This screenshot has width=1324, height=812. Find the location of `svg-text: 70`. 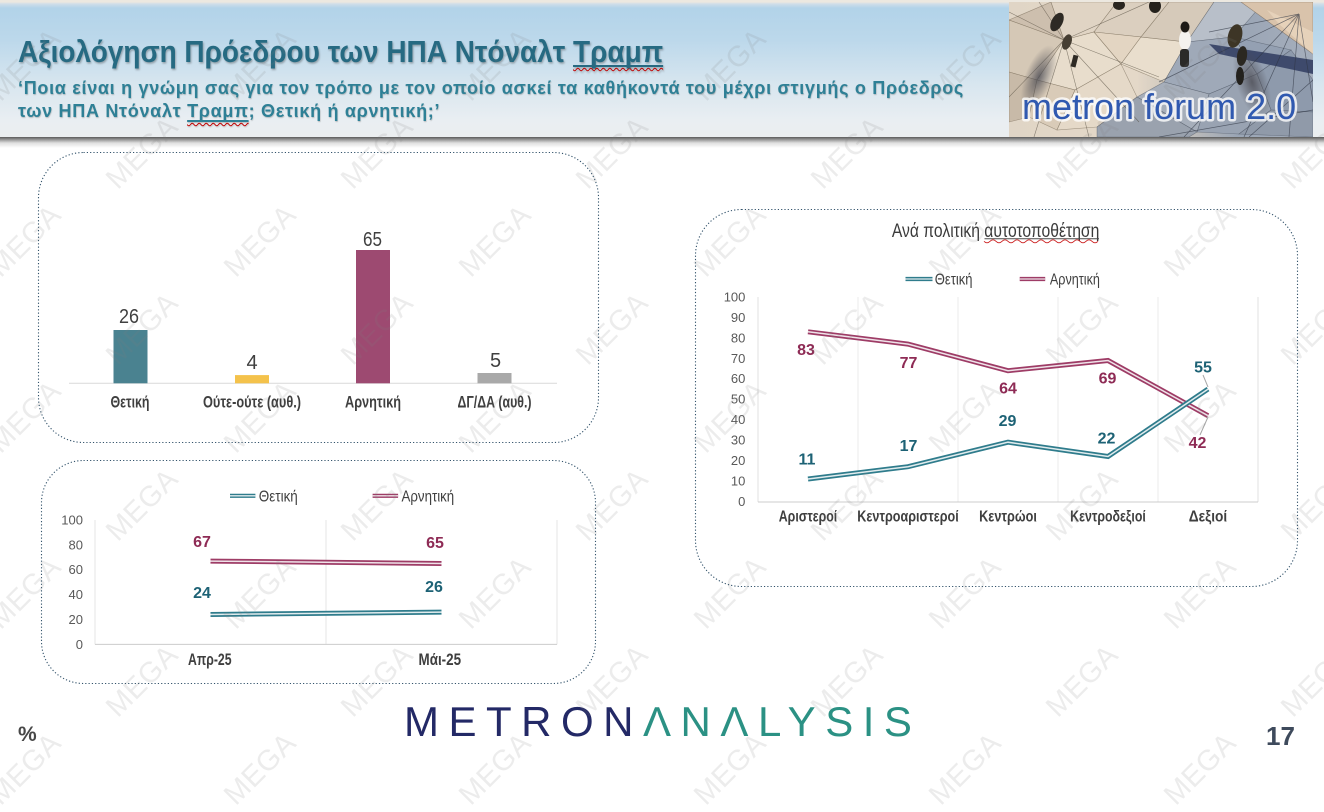

svg-text: 70 is located at coordinates (738, 358).